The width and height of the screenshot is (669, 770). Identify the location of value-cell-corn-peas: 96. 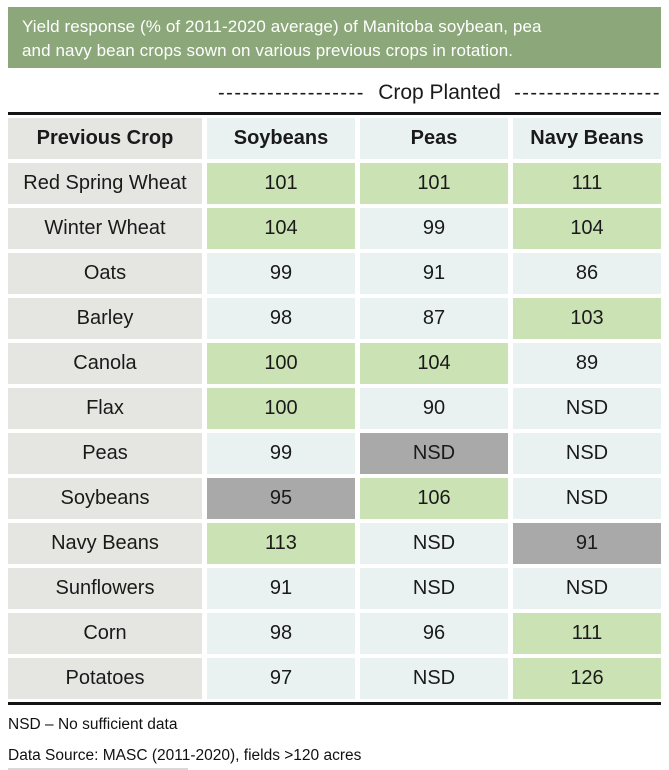
(434, 633).